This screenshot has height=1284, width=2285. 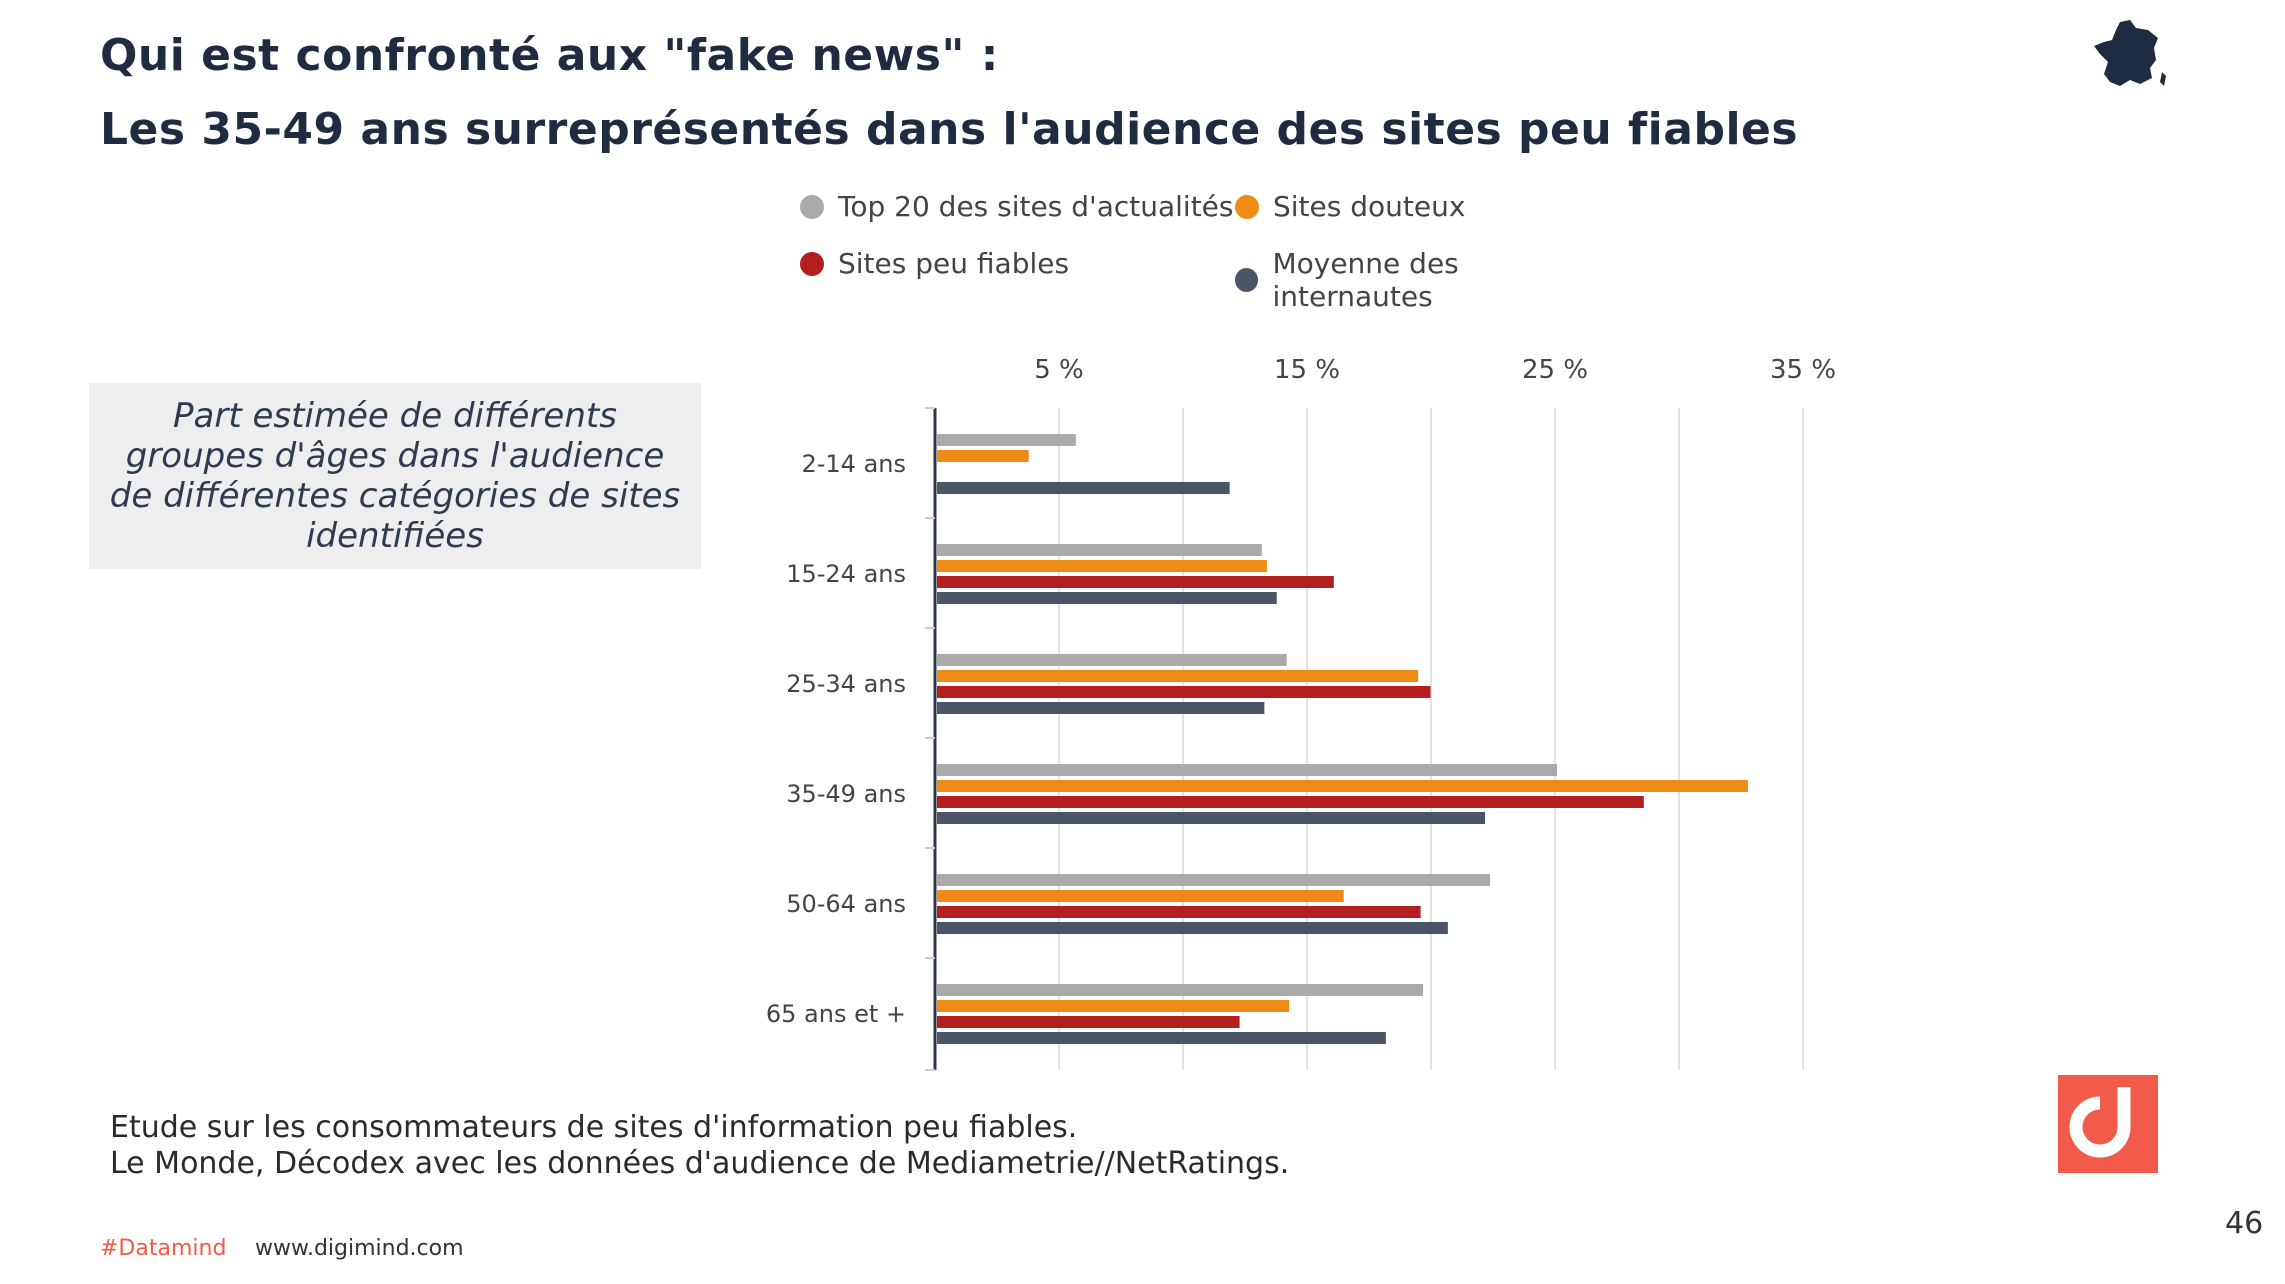 I want to click on x-tick-label: 35 %, so click(x=1803, y=370).